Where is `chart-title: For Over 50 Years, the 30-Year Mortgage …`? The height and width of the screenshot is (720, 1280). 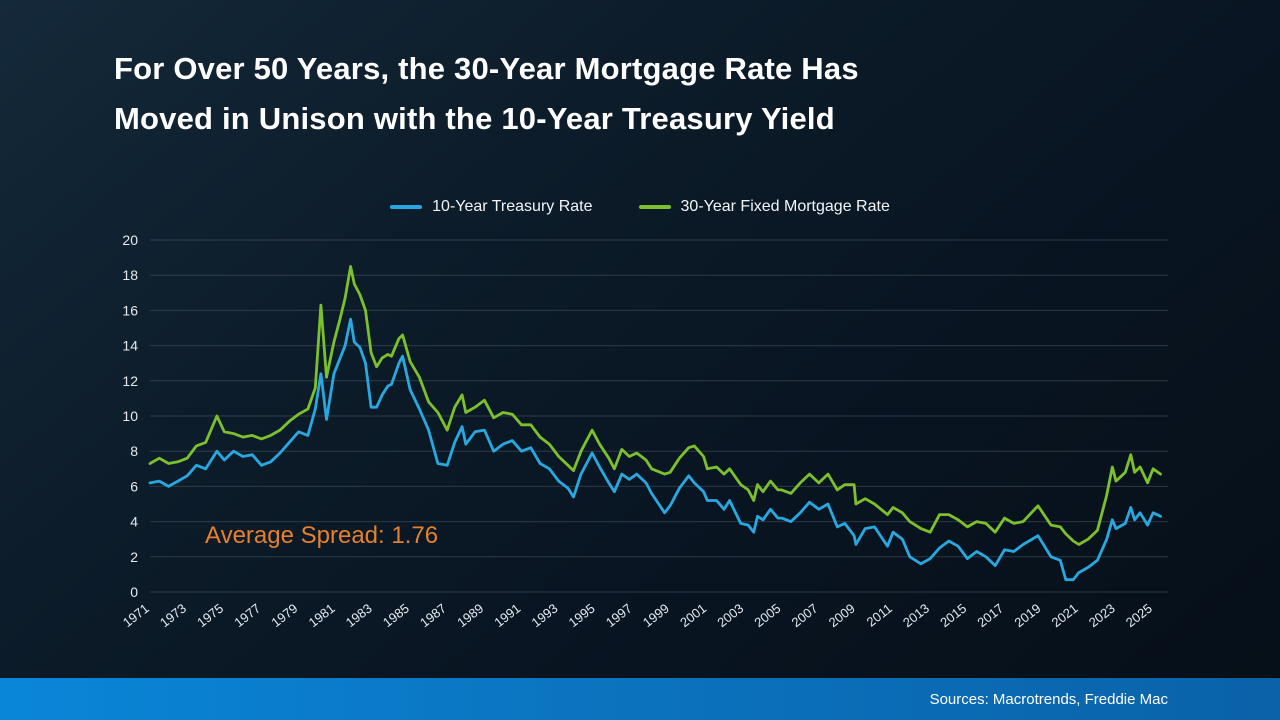 chart-title: For Over 50 Years, the 30-Year Mortgage … is located at coordinates (486, 94).